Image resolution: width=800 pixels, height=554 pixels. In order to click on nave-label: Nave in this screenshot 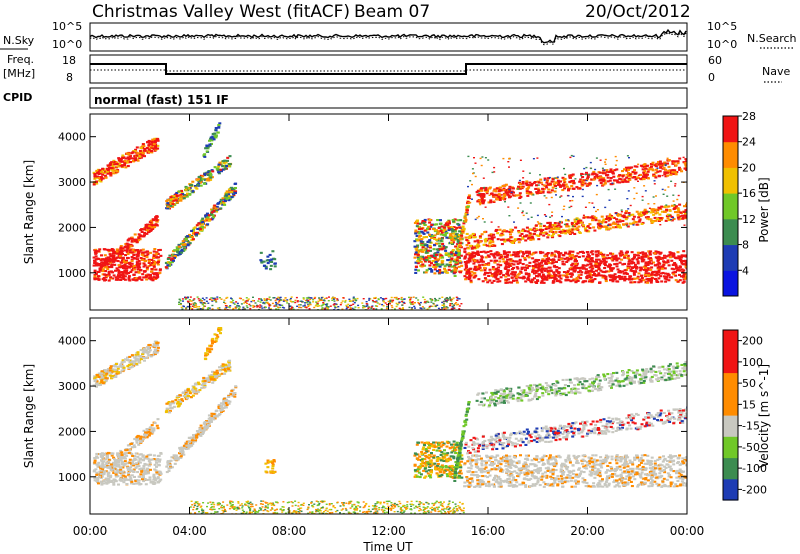, I will do `click(776, 71)`.